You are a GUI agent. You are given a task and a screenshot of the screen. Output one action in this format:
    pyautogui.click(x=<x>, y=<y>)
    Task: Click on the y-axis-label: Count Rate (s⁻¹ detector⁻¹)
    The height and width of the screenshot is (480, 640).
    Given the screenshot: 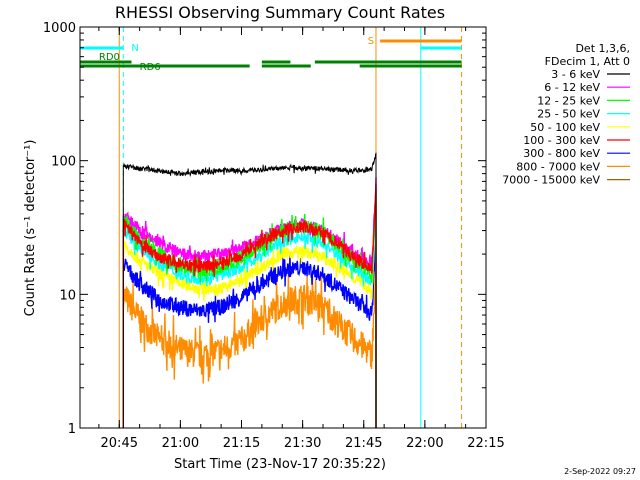 What is the action you would take?
    pyautogui.click(x=30, y=228)
    